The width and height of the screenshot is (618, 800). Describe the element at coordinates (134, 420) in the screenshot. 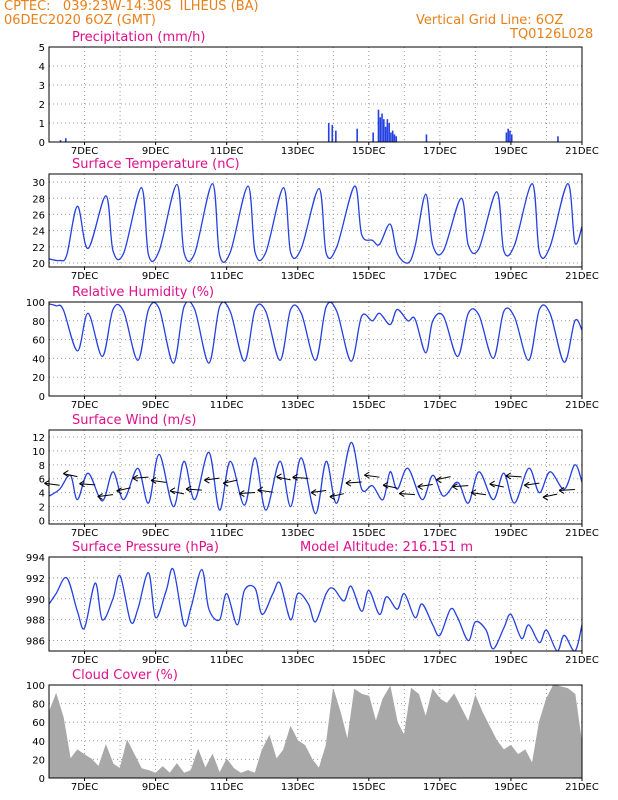

I see `panel-title: Surface Wind (m/s)` at that location.